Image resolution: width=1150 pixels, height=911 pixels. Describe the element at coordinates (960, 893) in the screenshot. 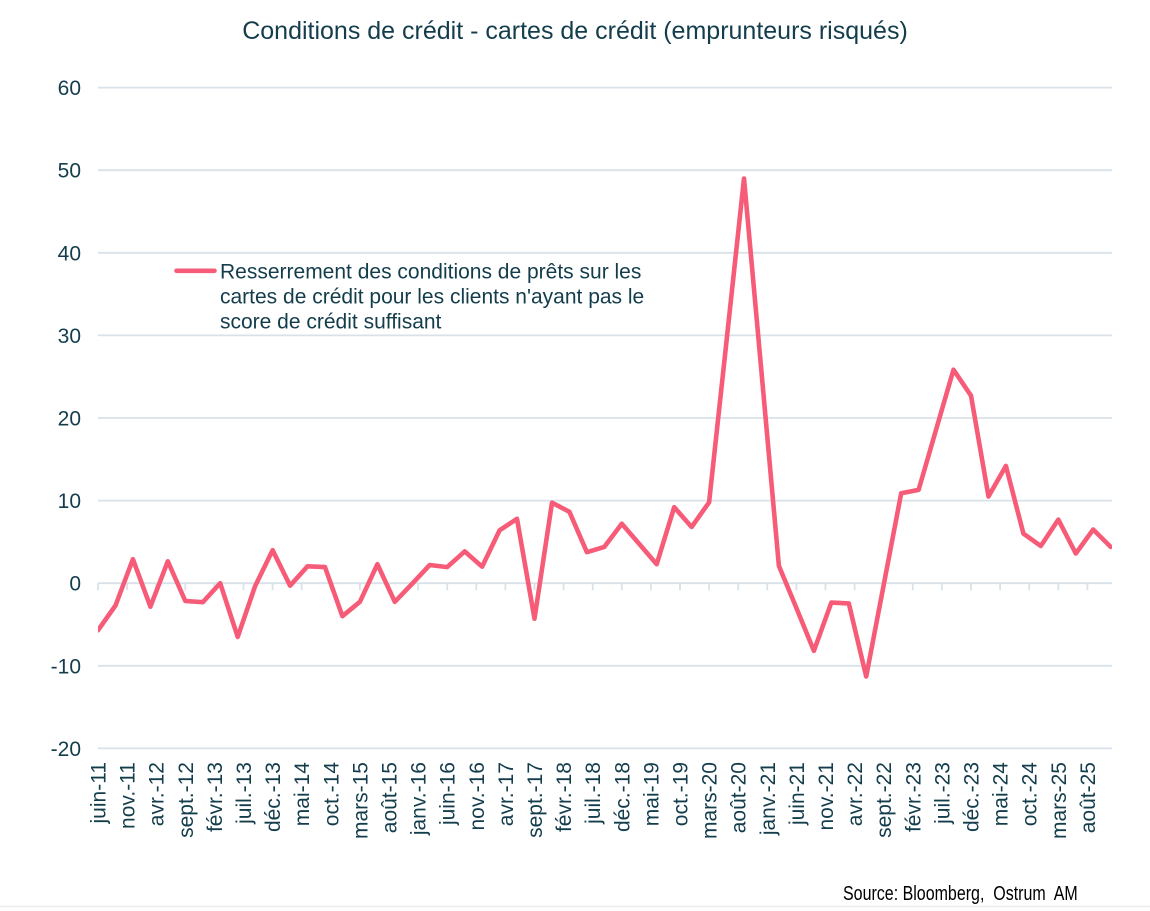

I see `svg-text: Source: Bloomberg, Ostrum AM` at that location.